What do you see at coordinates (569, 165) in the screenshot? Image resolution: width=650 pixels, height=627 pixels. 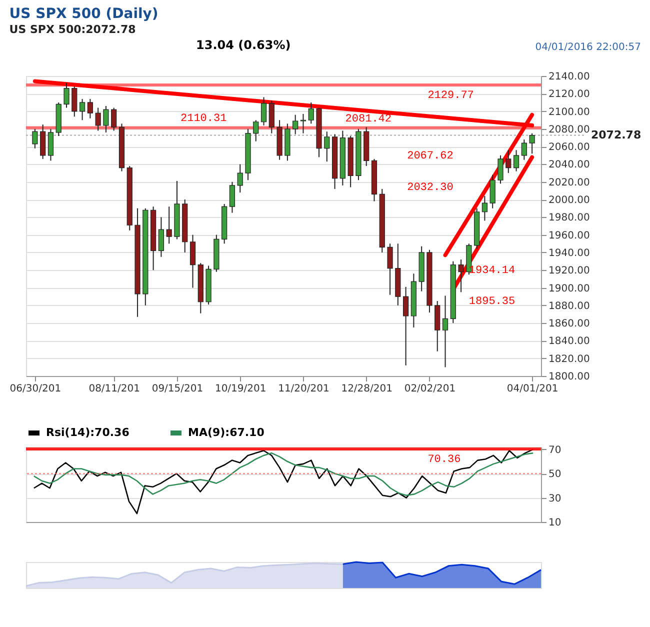 I see `y-tick-label: 2040.00` at bounding box center [569, 165].